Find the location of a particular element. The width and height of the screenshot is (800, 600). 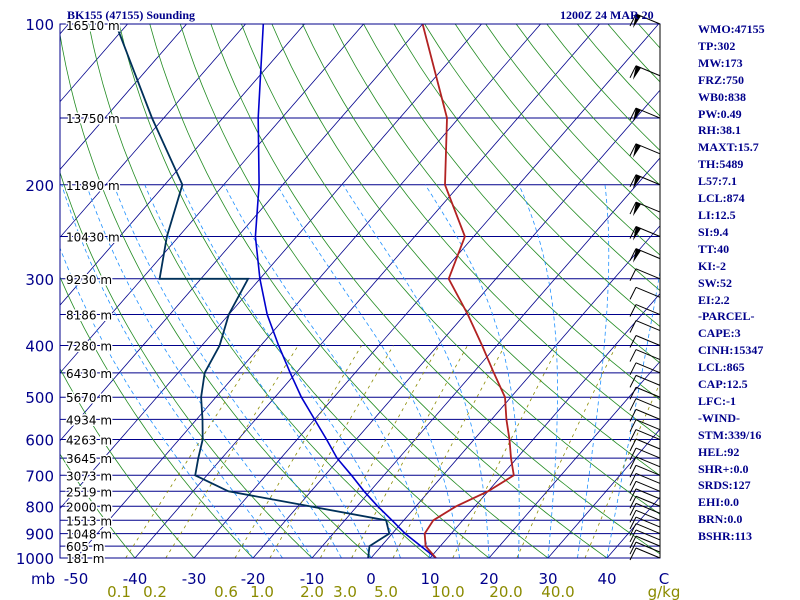

parameter-line: LI:12.5 is located at coordinates (717, 214).